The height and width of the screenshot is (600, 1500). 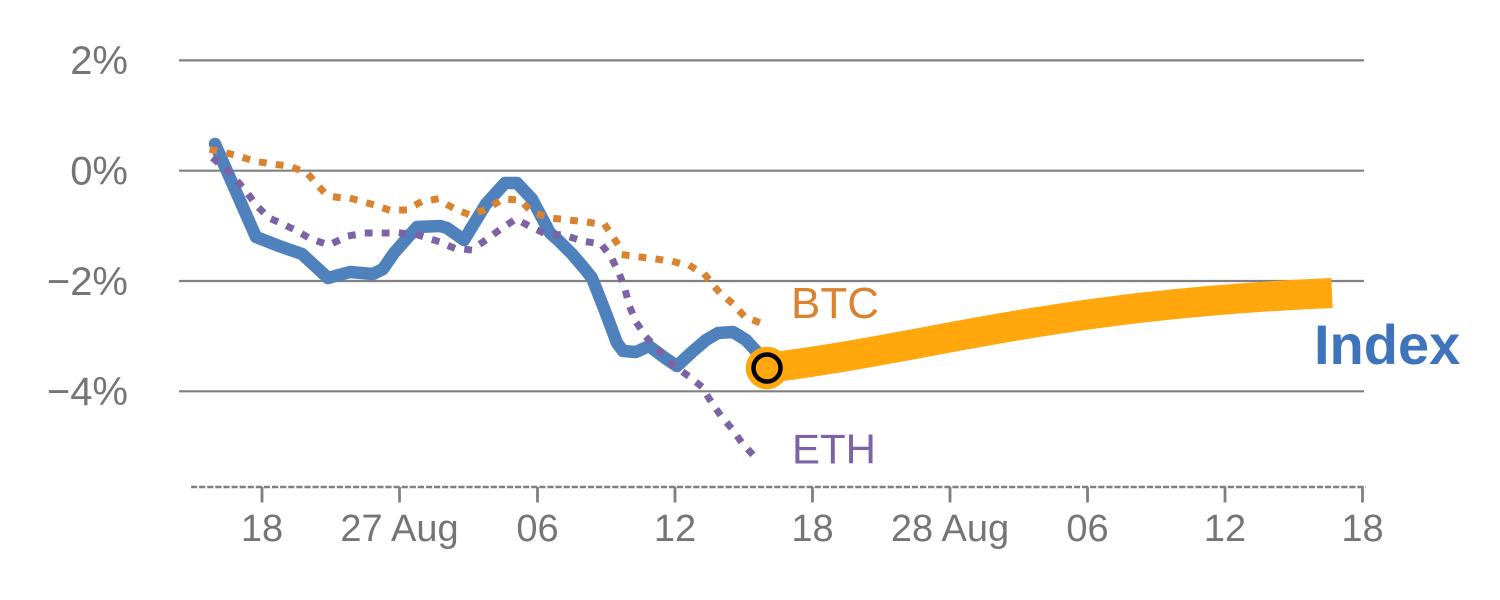 I want to click on svg-text: ETH, so click(x=834, y=449).